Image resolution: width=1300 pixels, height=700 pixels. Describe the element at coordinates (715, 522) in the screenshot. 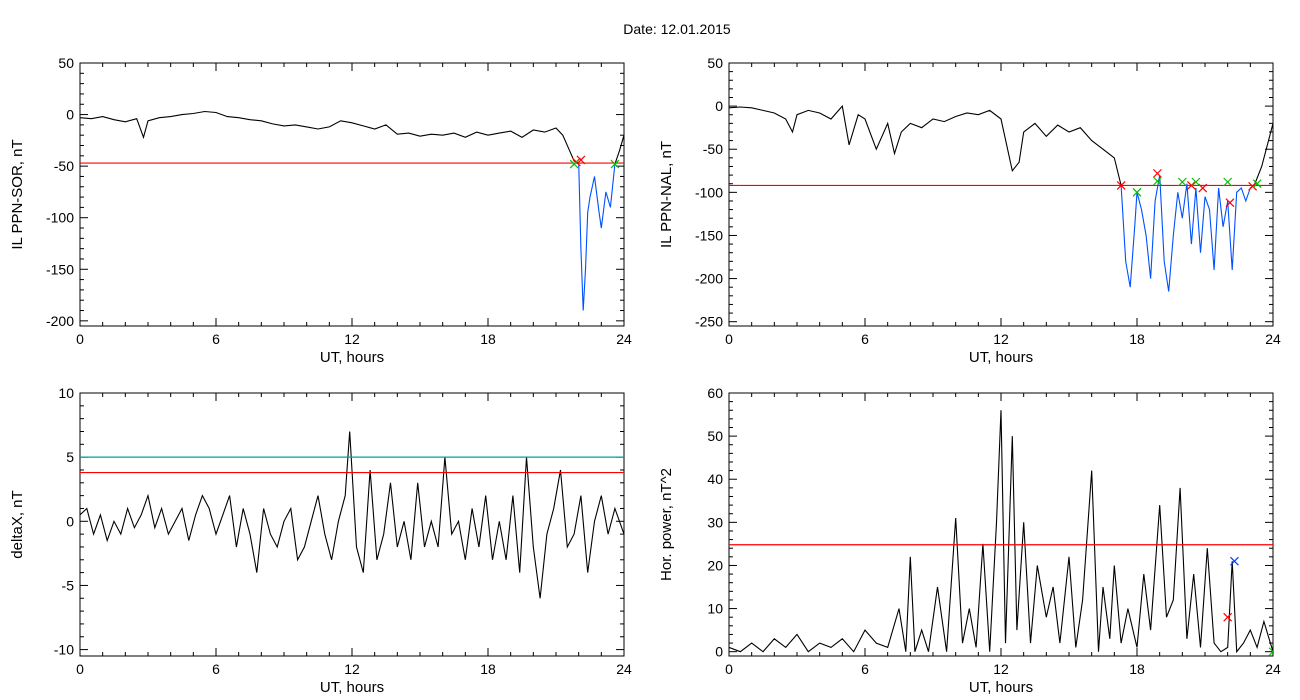

I see `y-tick-label: 30` at that location.